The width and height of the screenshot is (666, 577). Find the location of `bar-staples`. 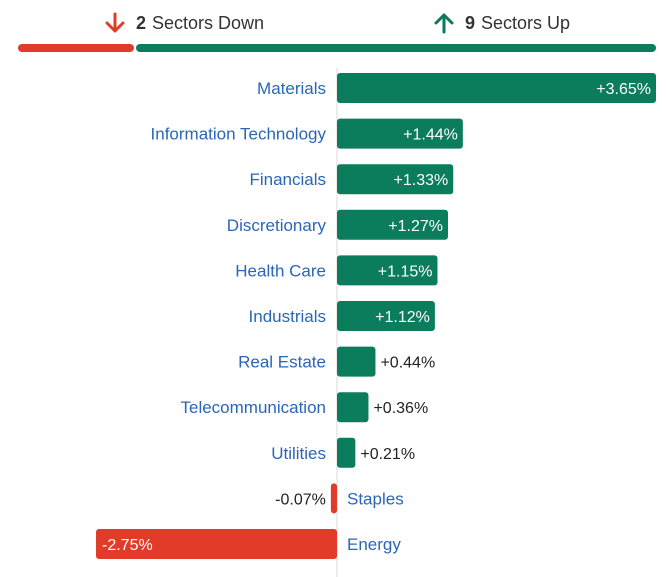

bar-staples is located at coordinates (333, 498).